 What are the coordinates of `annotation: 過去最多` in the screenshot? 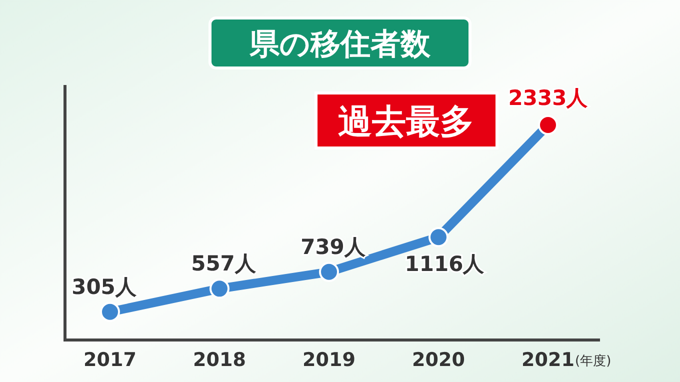 It's located at (406, 122).